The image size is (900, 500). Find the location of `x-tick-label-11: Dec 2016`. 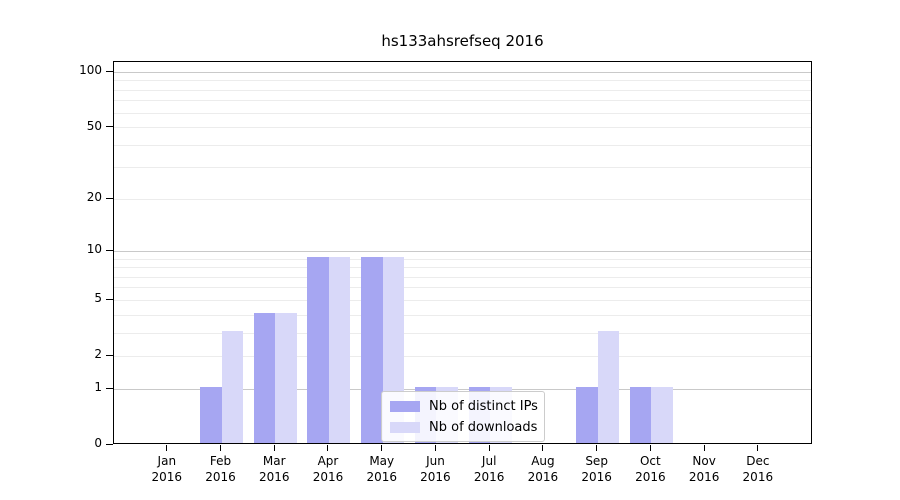

x-tick-label-11: Dec 2016 is located at coordinates (758, 469).